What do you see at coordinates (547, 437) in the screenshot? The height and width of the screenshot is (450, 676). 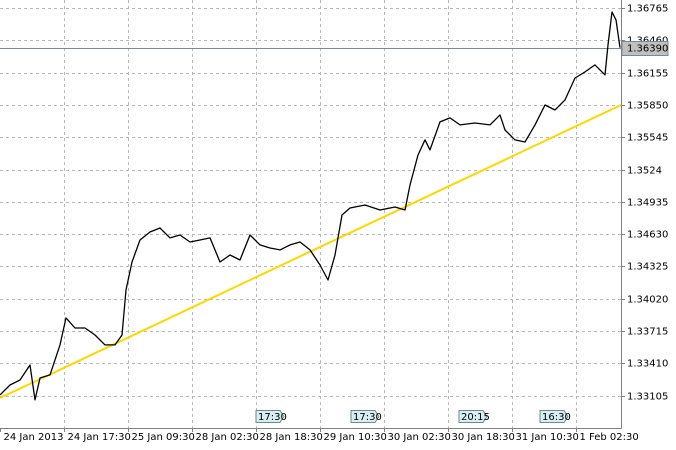 I see `x-tick-label: 31 Jan 10:30` at bounding box center [547, 437].